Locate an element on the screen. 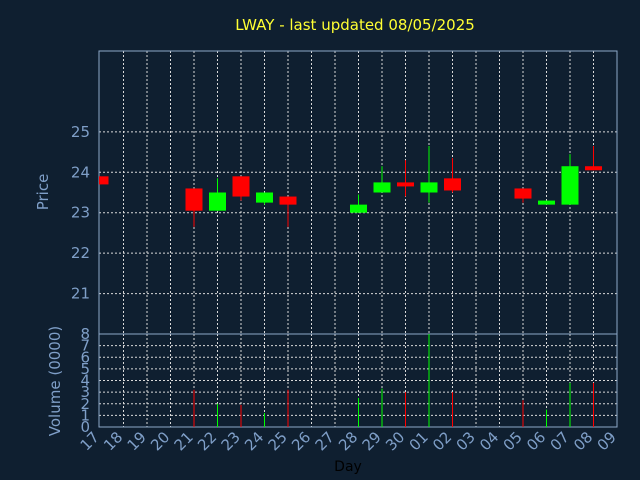 The width and height of the screenshot is (640, 480). x-tick-label: 26 is located at coordinates (301, 441).